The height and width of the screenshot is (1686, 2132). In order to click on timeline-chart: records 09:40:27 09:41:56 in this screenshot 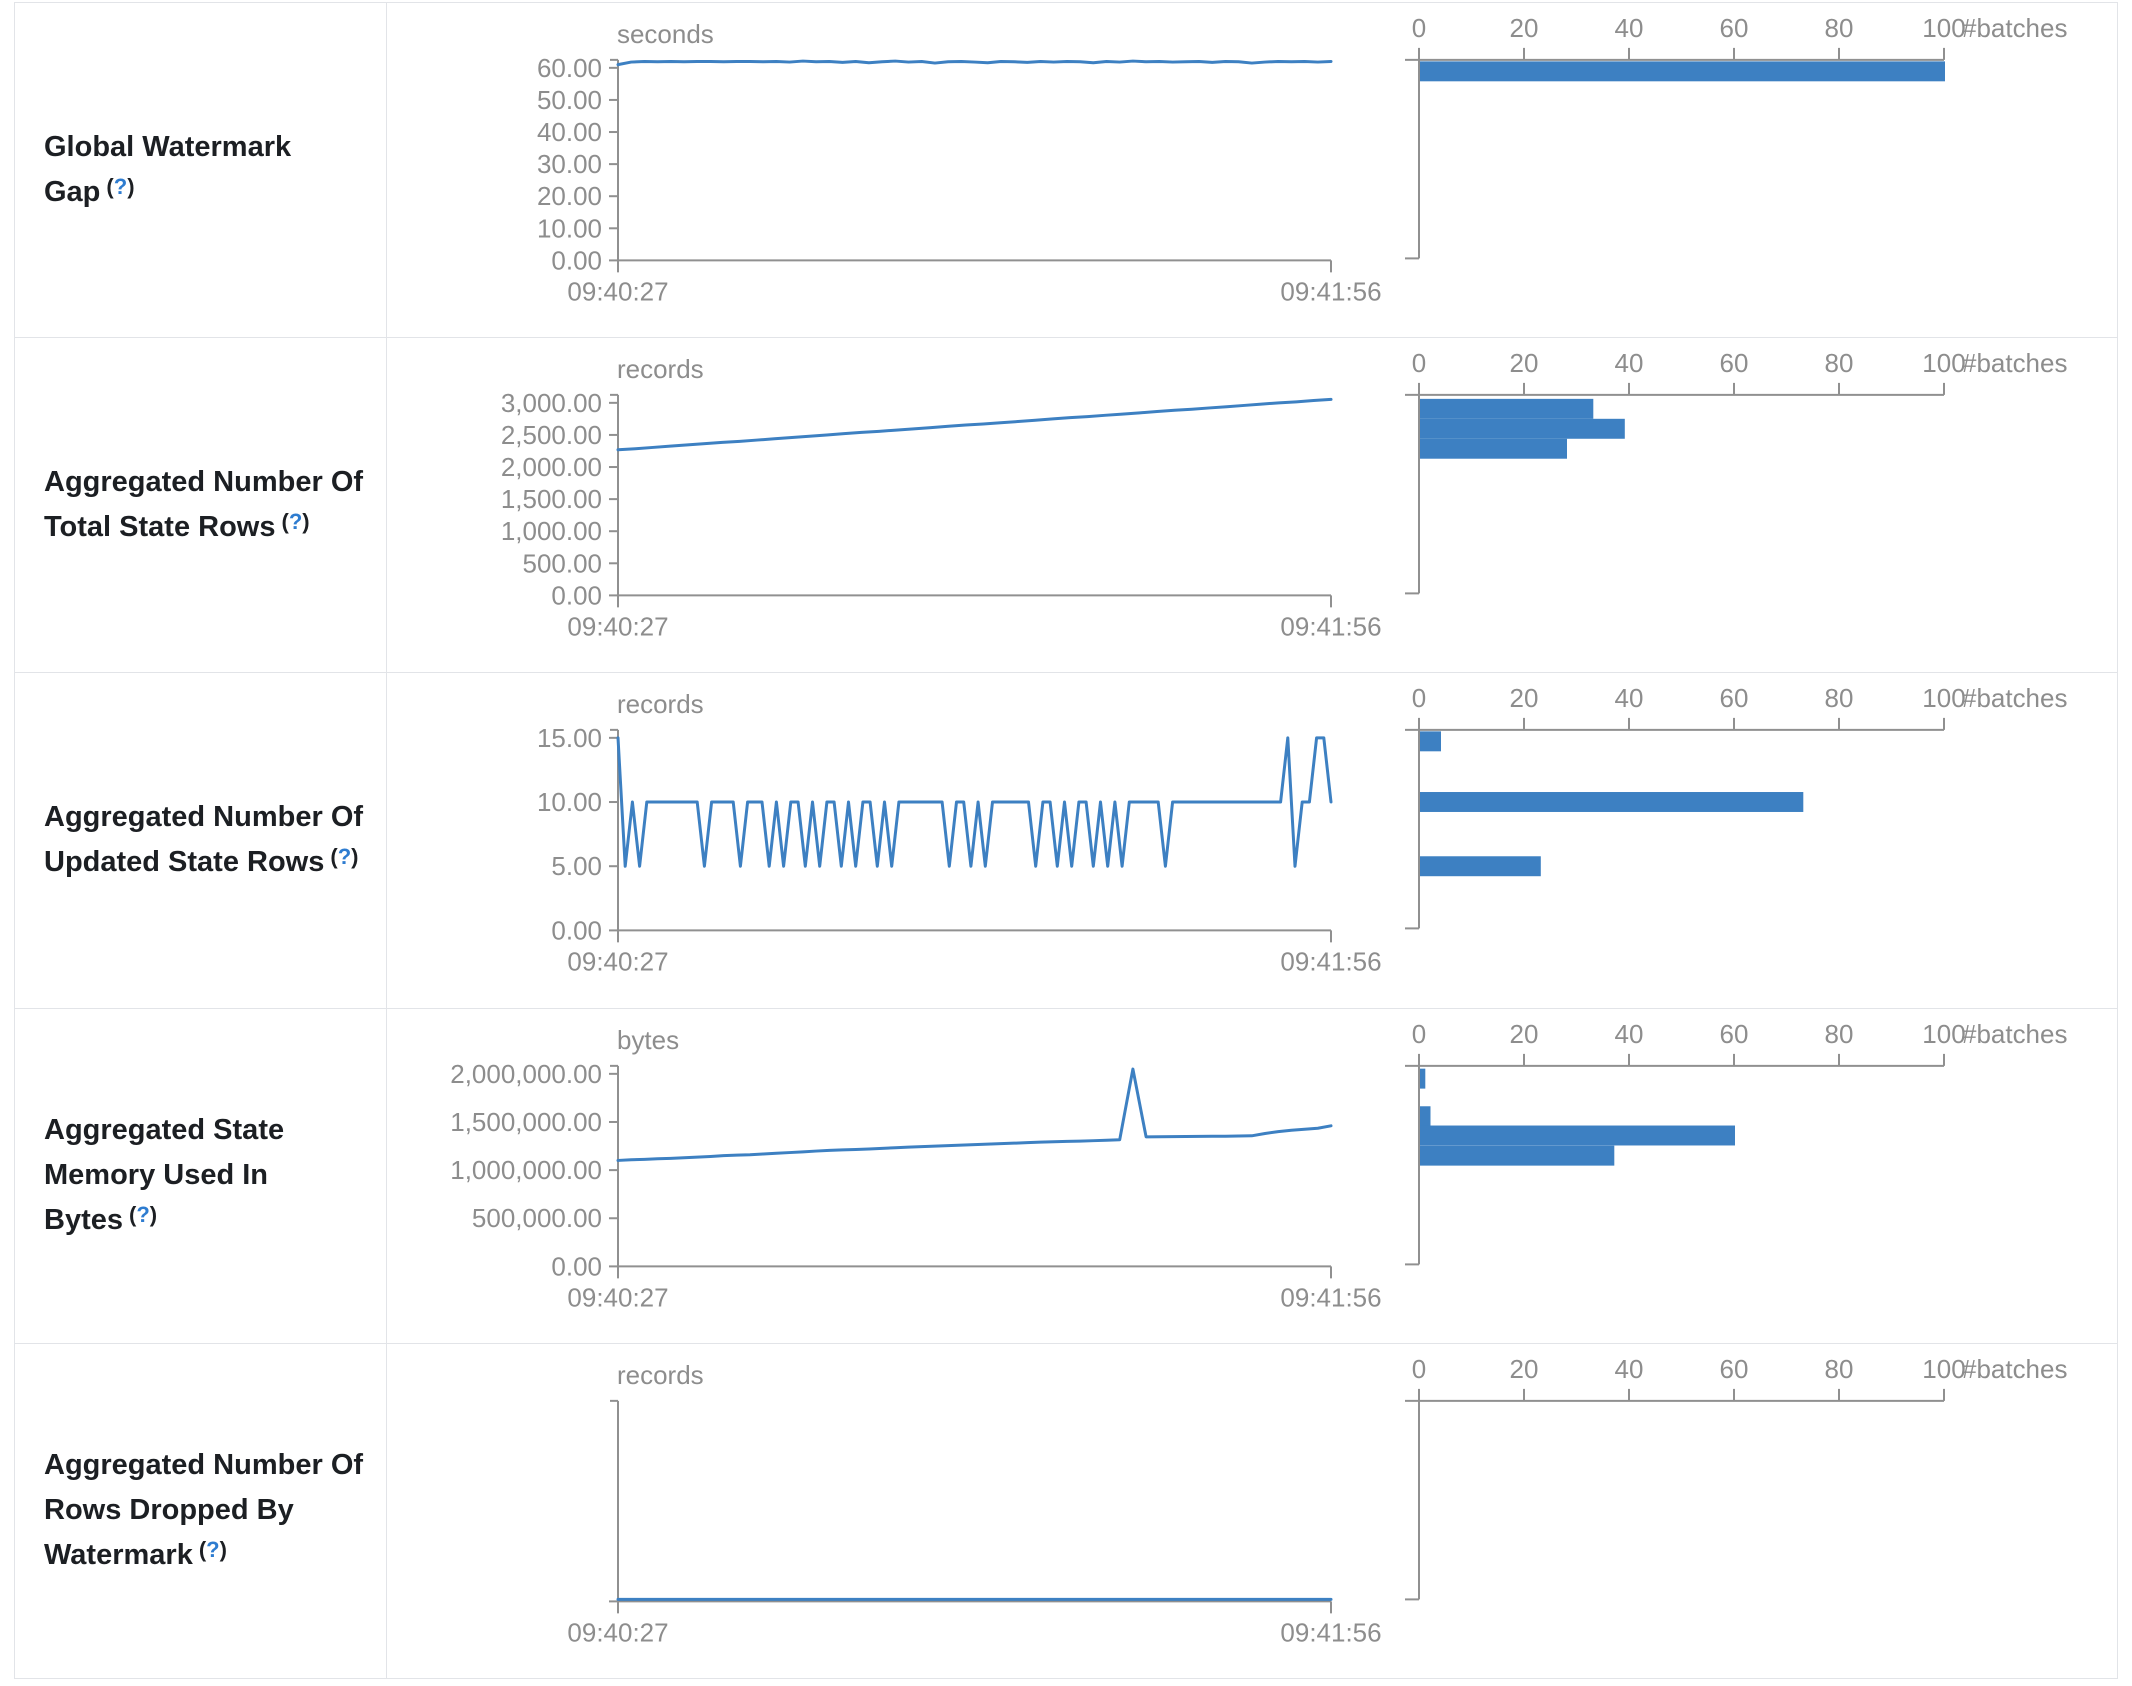, I will do `click(974, 1503)`.